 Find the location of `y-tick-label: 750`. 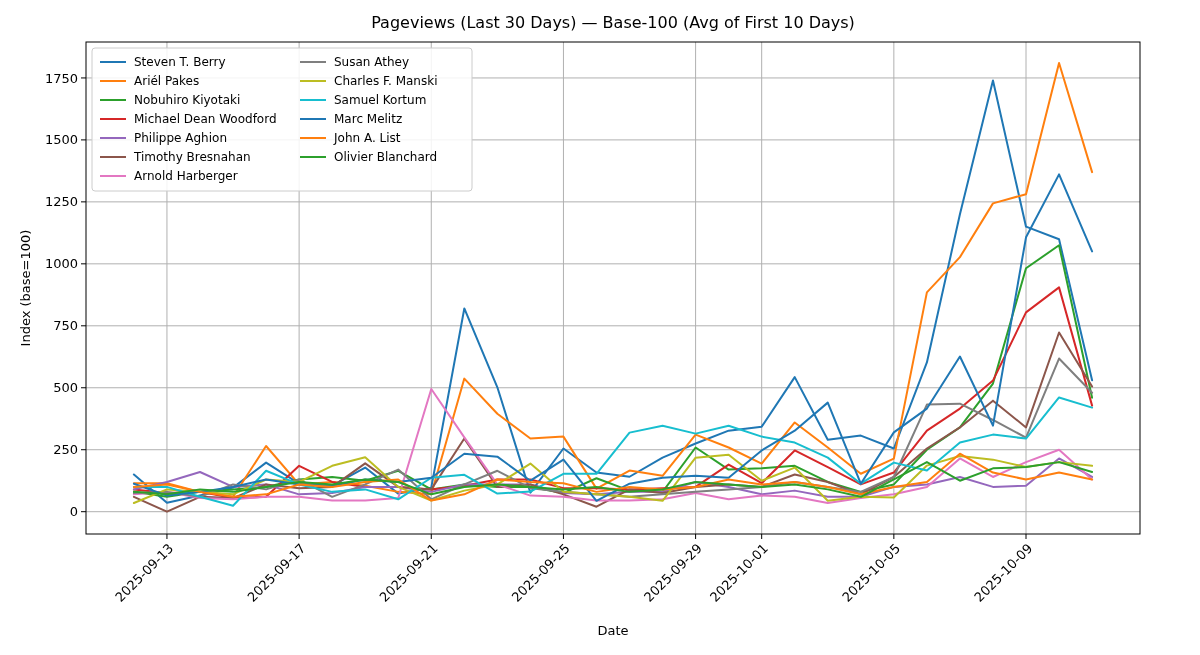

y-tick-label: 750 is located at coordinates (65, 326).